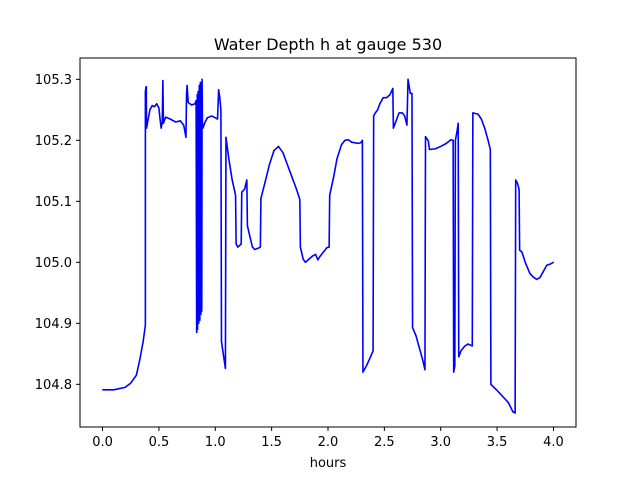 The width and height of the screenshot is (640, 480). Describe the element at coordinates (53, 263) in the screenshot. I see `y-tick-label: 105.0` at that location.